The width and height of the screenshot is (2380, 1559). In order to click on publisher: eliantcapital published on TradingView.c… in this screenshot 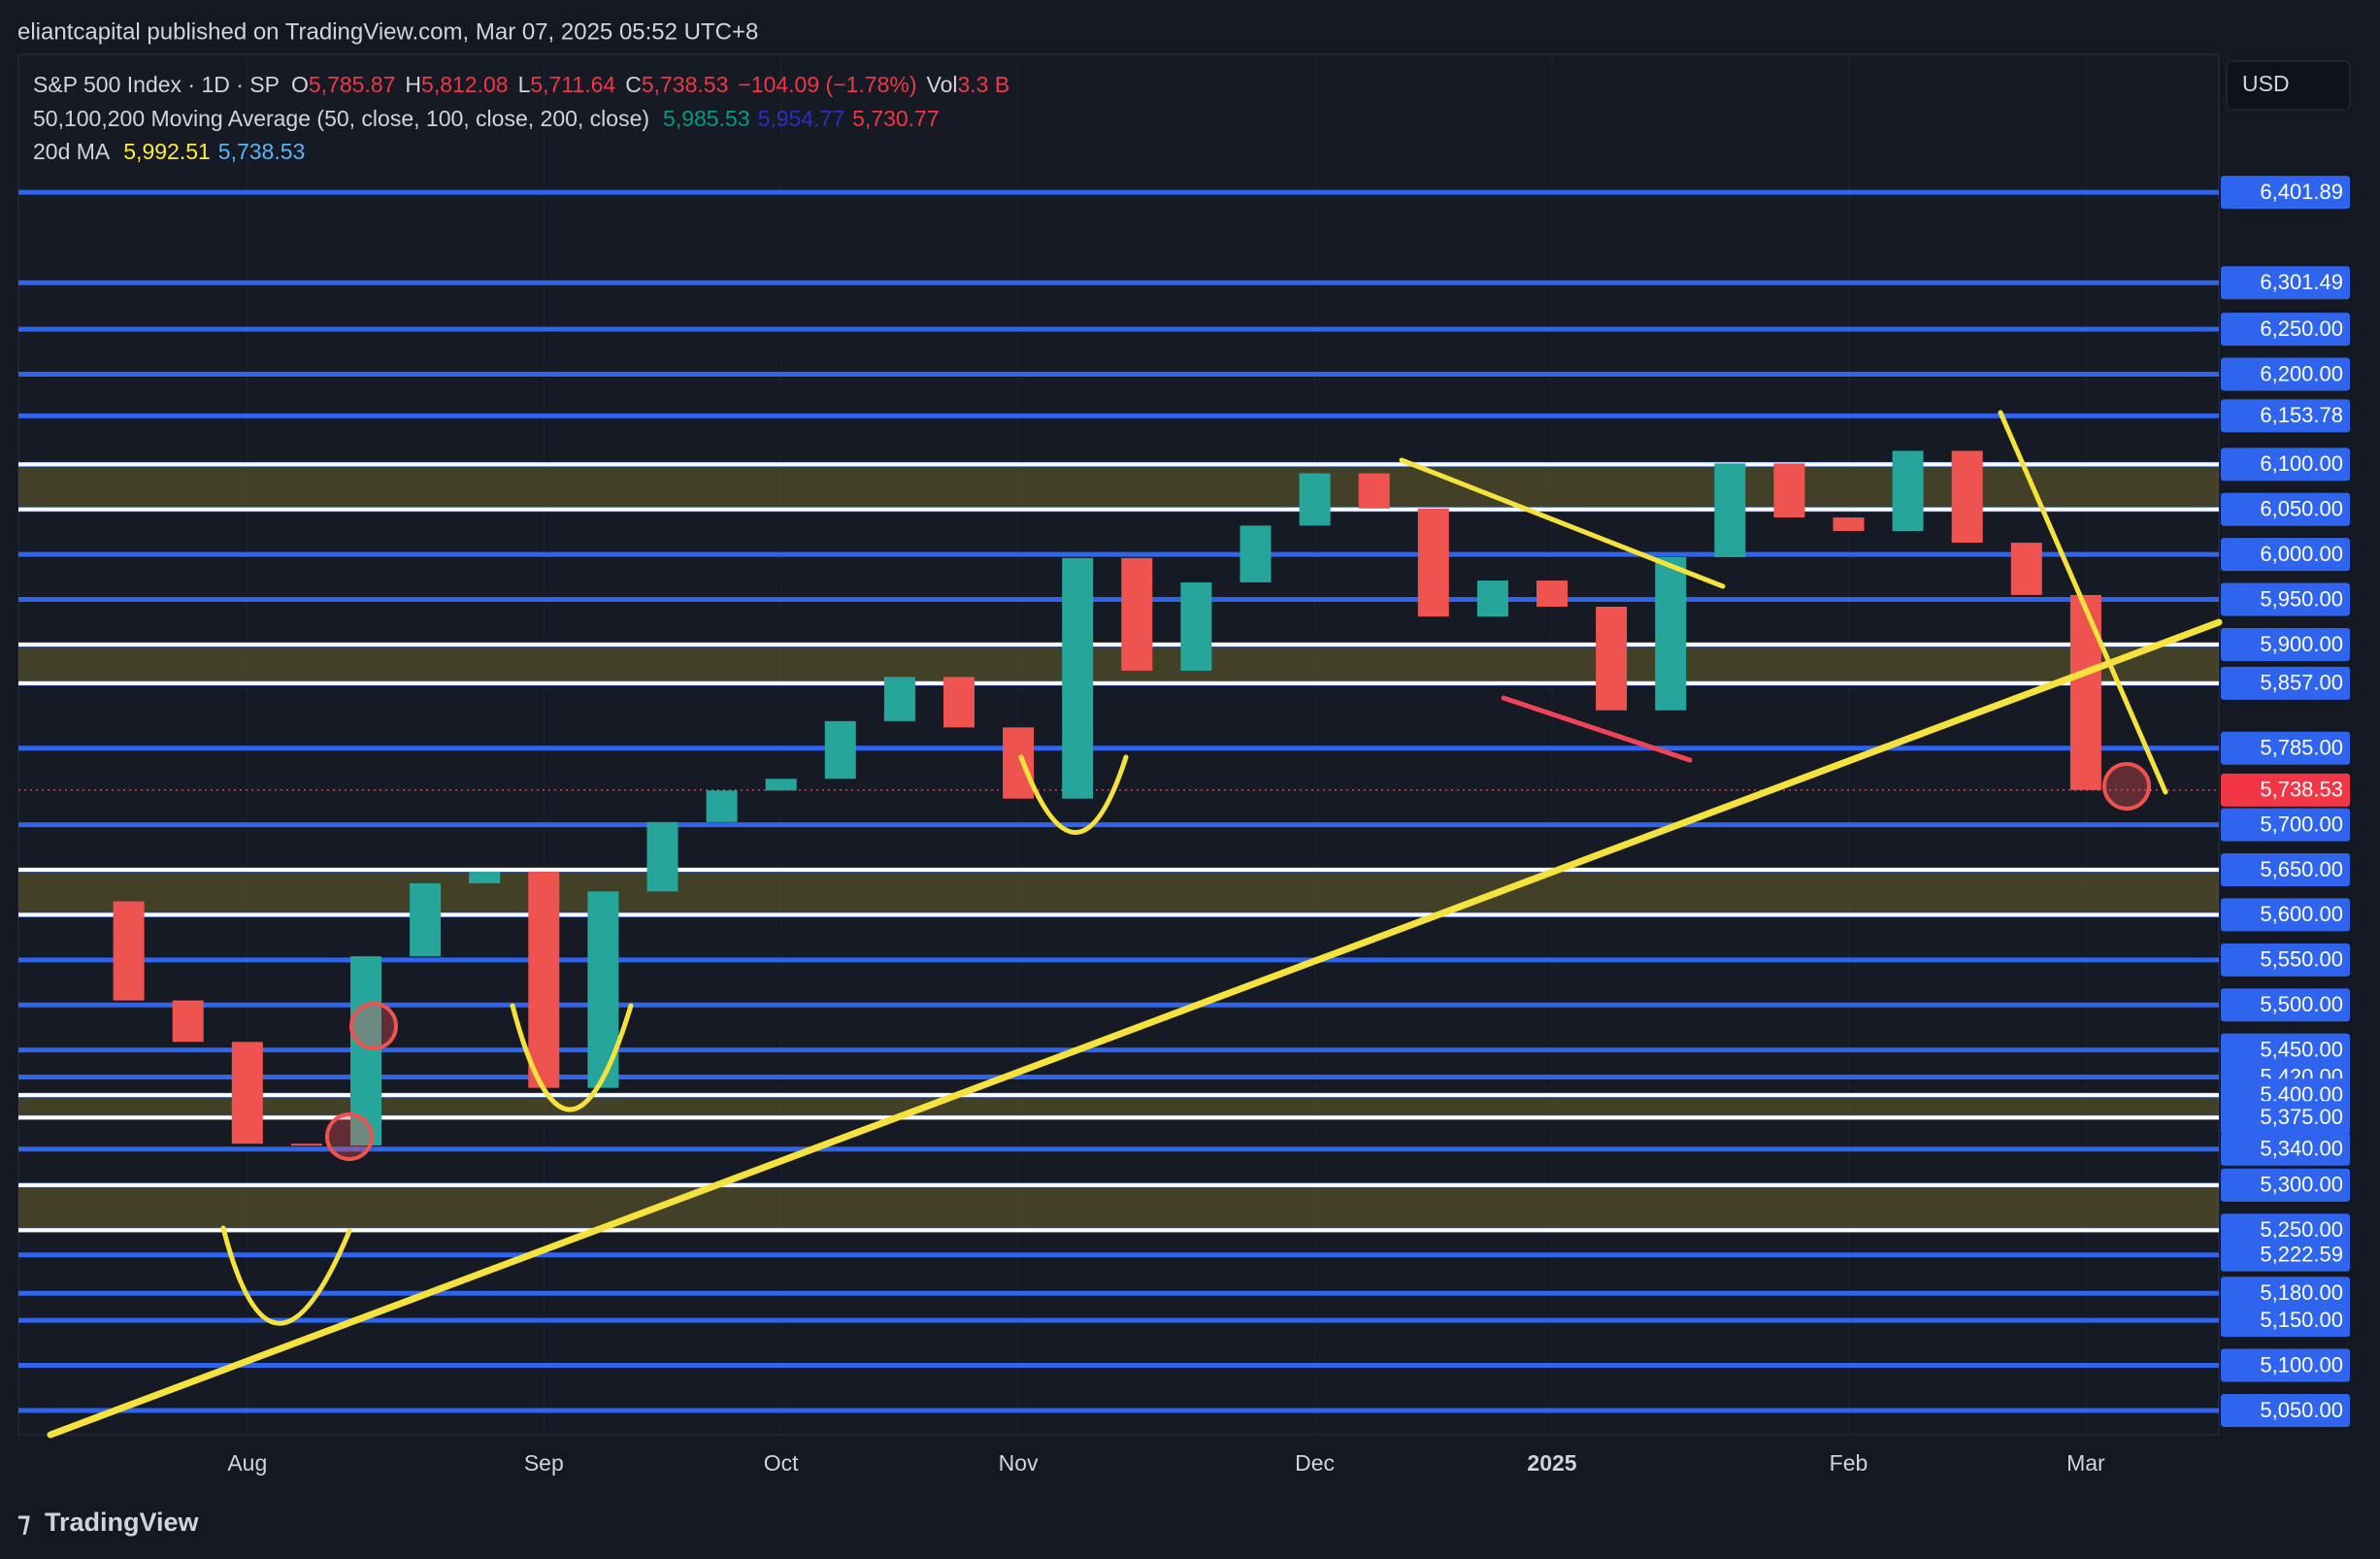, I will do `click(387, 31)`.